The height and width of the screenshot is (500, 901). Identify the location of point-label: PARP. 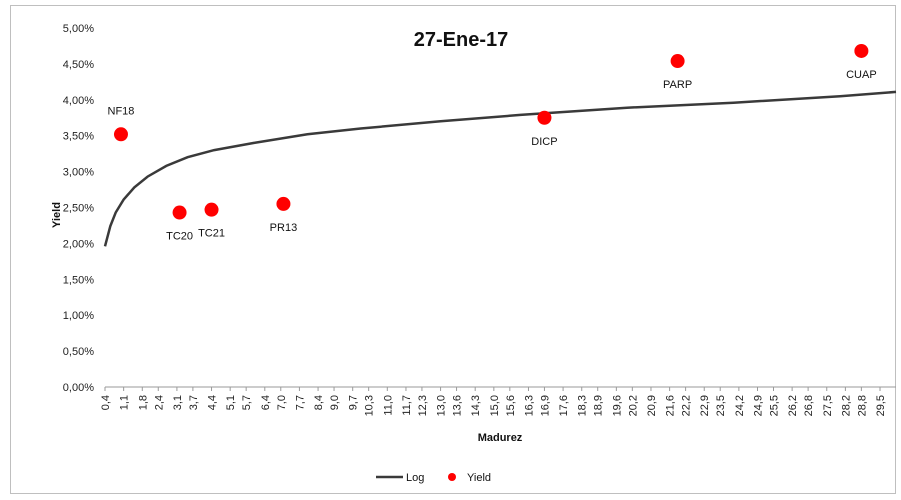
(677, 85).